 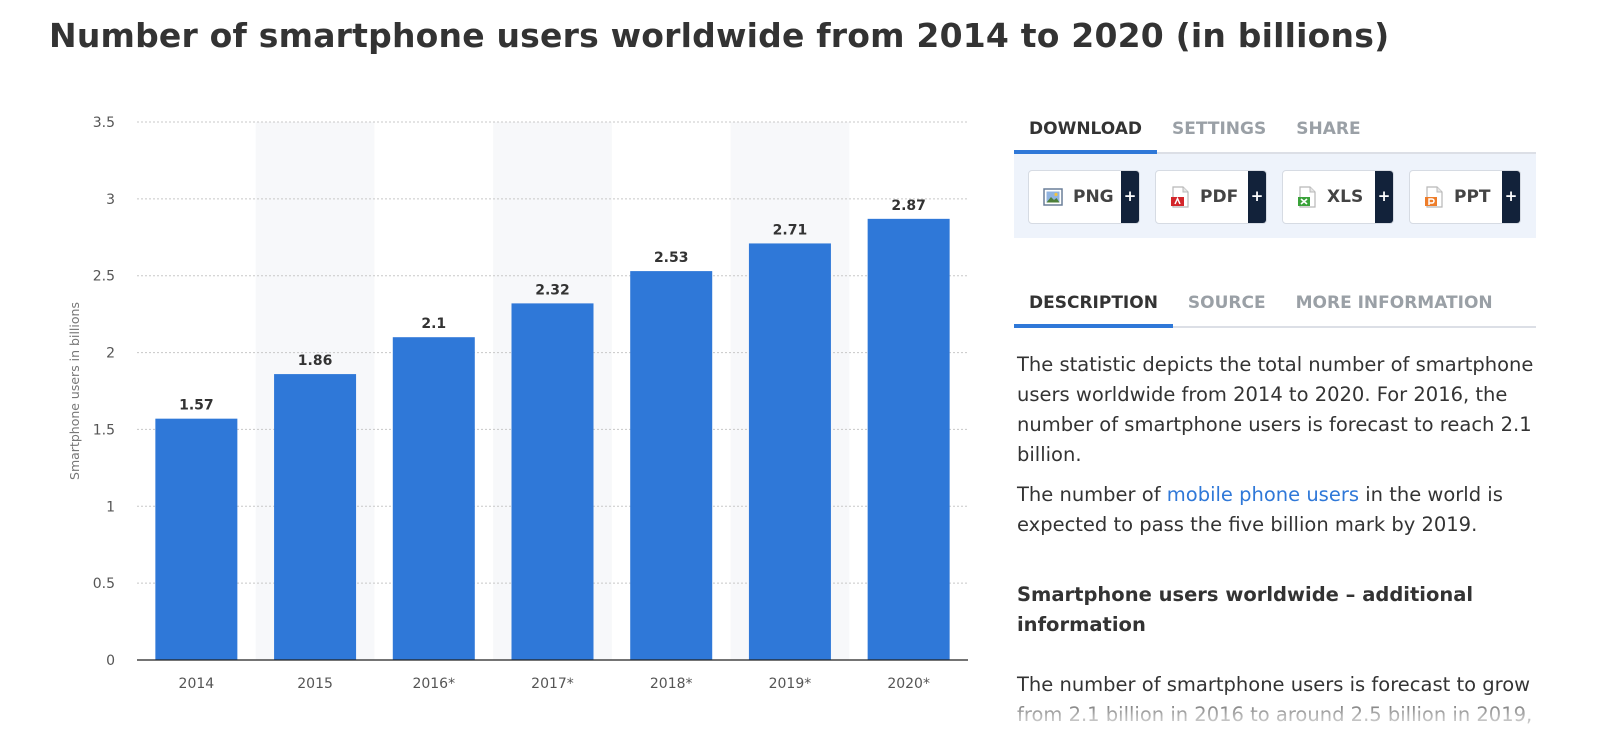 What do you see at coordinates (1086, 127) in the screenshot?
I see `tab-download: DOWNLOAD` at bounding box center [1086, 127].